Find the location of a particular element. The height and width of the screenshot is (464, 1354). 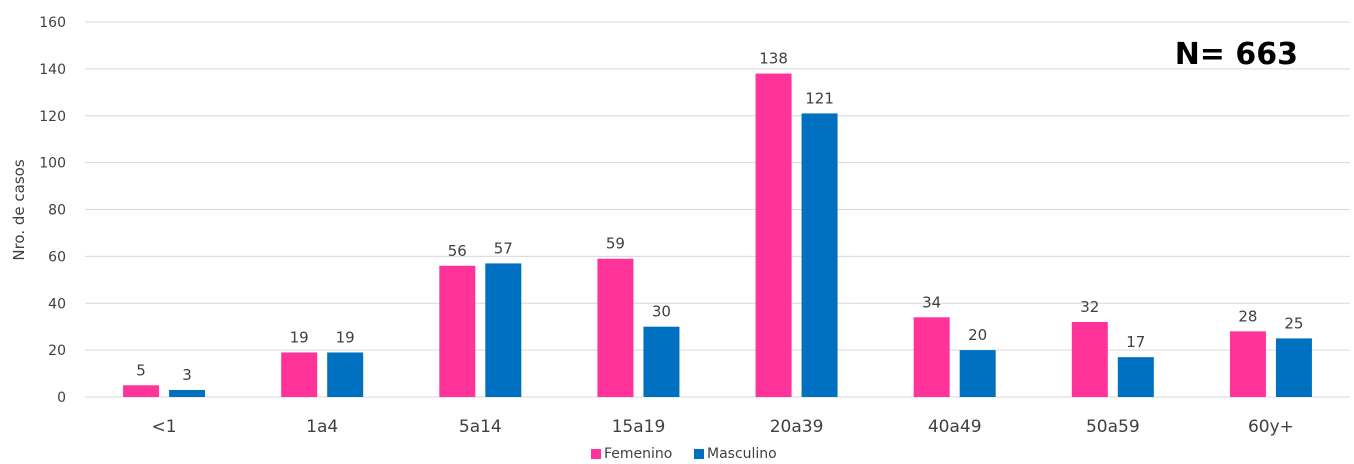

data-label-femenino: 56 is located at coordinates (457, 251).